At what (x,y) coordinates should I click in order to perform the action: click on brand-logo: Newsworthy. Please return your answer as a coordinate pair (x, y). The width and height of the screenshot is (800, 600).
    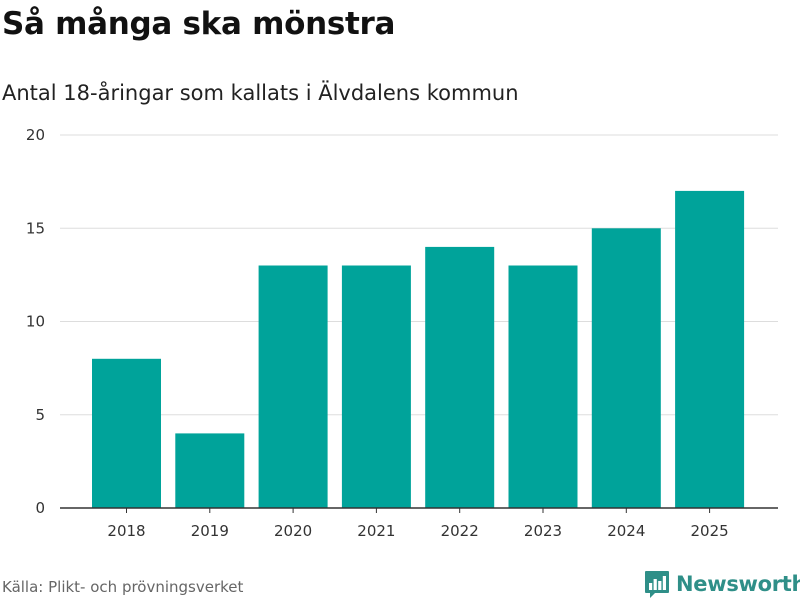
    Looking at the image, I should click on (722, 584).